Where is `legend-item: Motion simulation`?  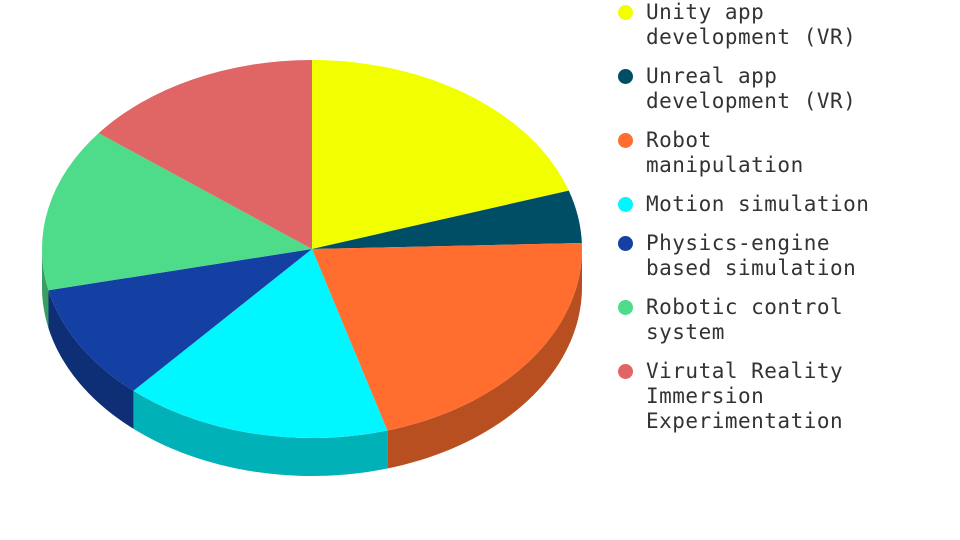
legend-item: Motion simulation is located at coordinates (783, 204).